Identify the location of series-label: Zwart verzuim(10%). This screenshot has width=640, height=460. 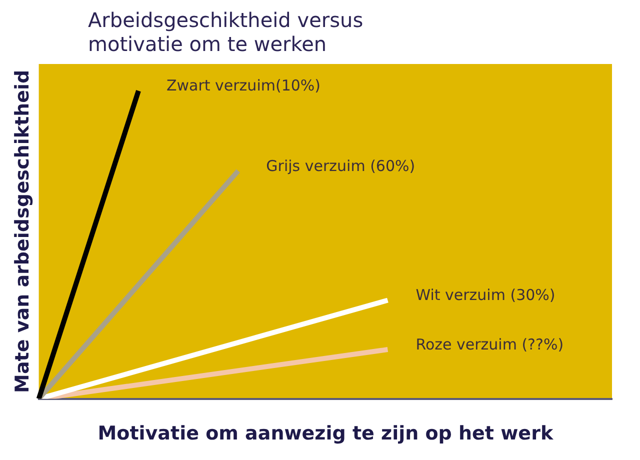
(243, 85).